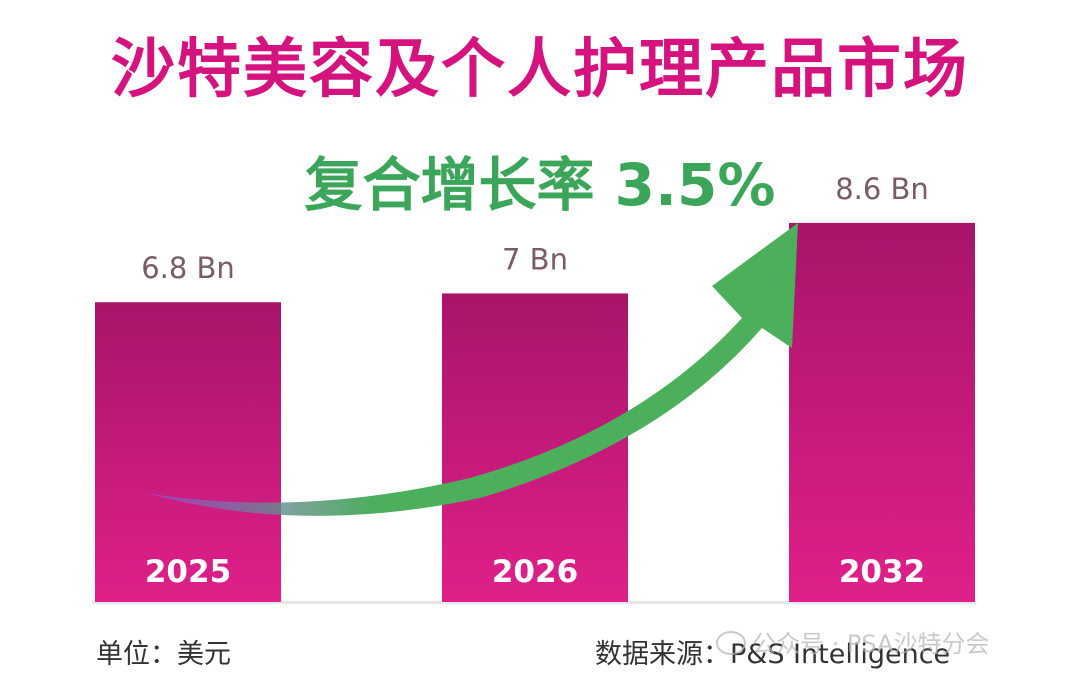  What do you see at coordinates (188, 268) in the screenshot?
I see `value-label-2025: 6.8 Bn` at bounding box center [188, 268].